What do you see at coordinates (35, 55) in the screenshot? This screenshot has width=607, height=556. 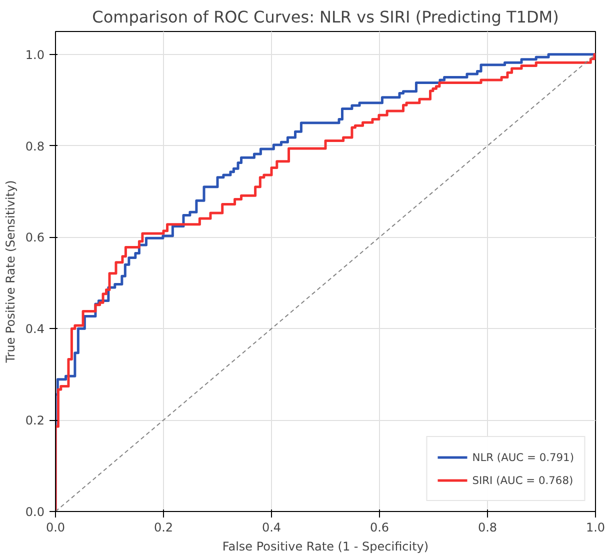 I see `y-tick-label: 1.0` at bounding box center [35, 55].